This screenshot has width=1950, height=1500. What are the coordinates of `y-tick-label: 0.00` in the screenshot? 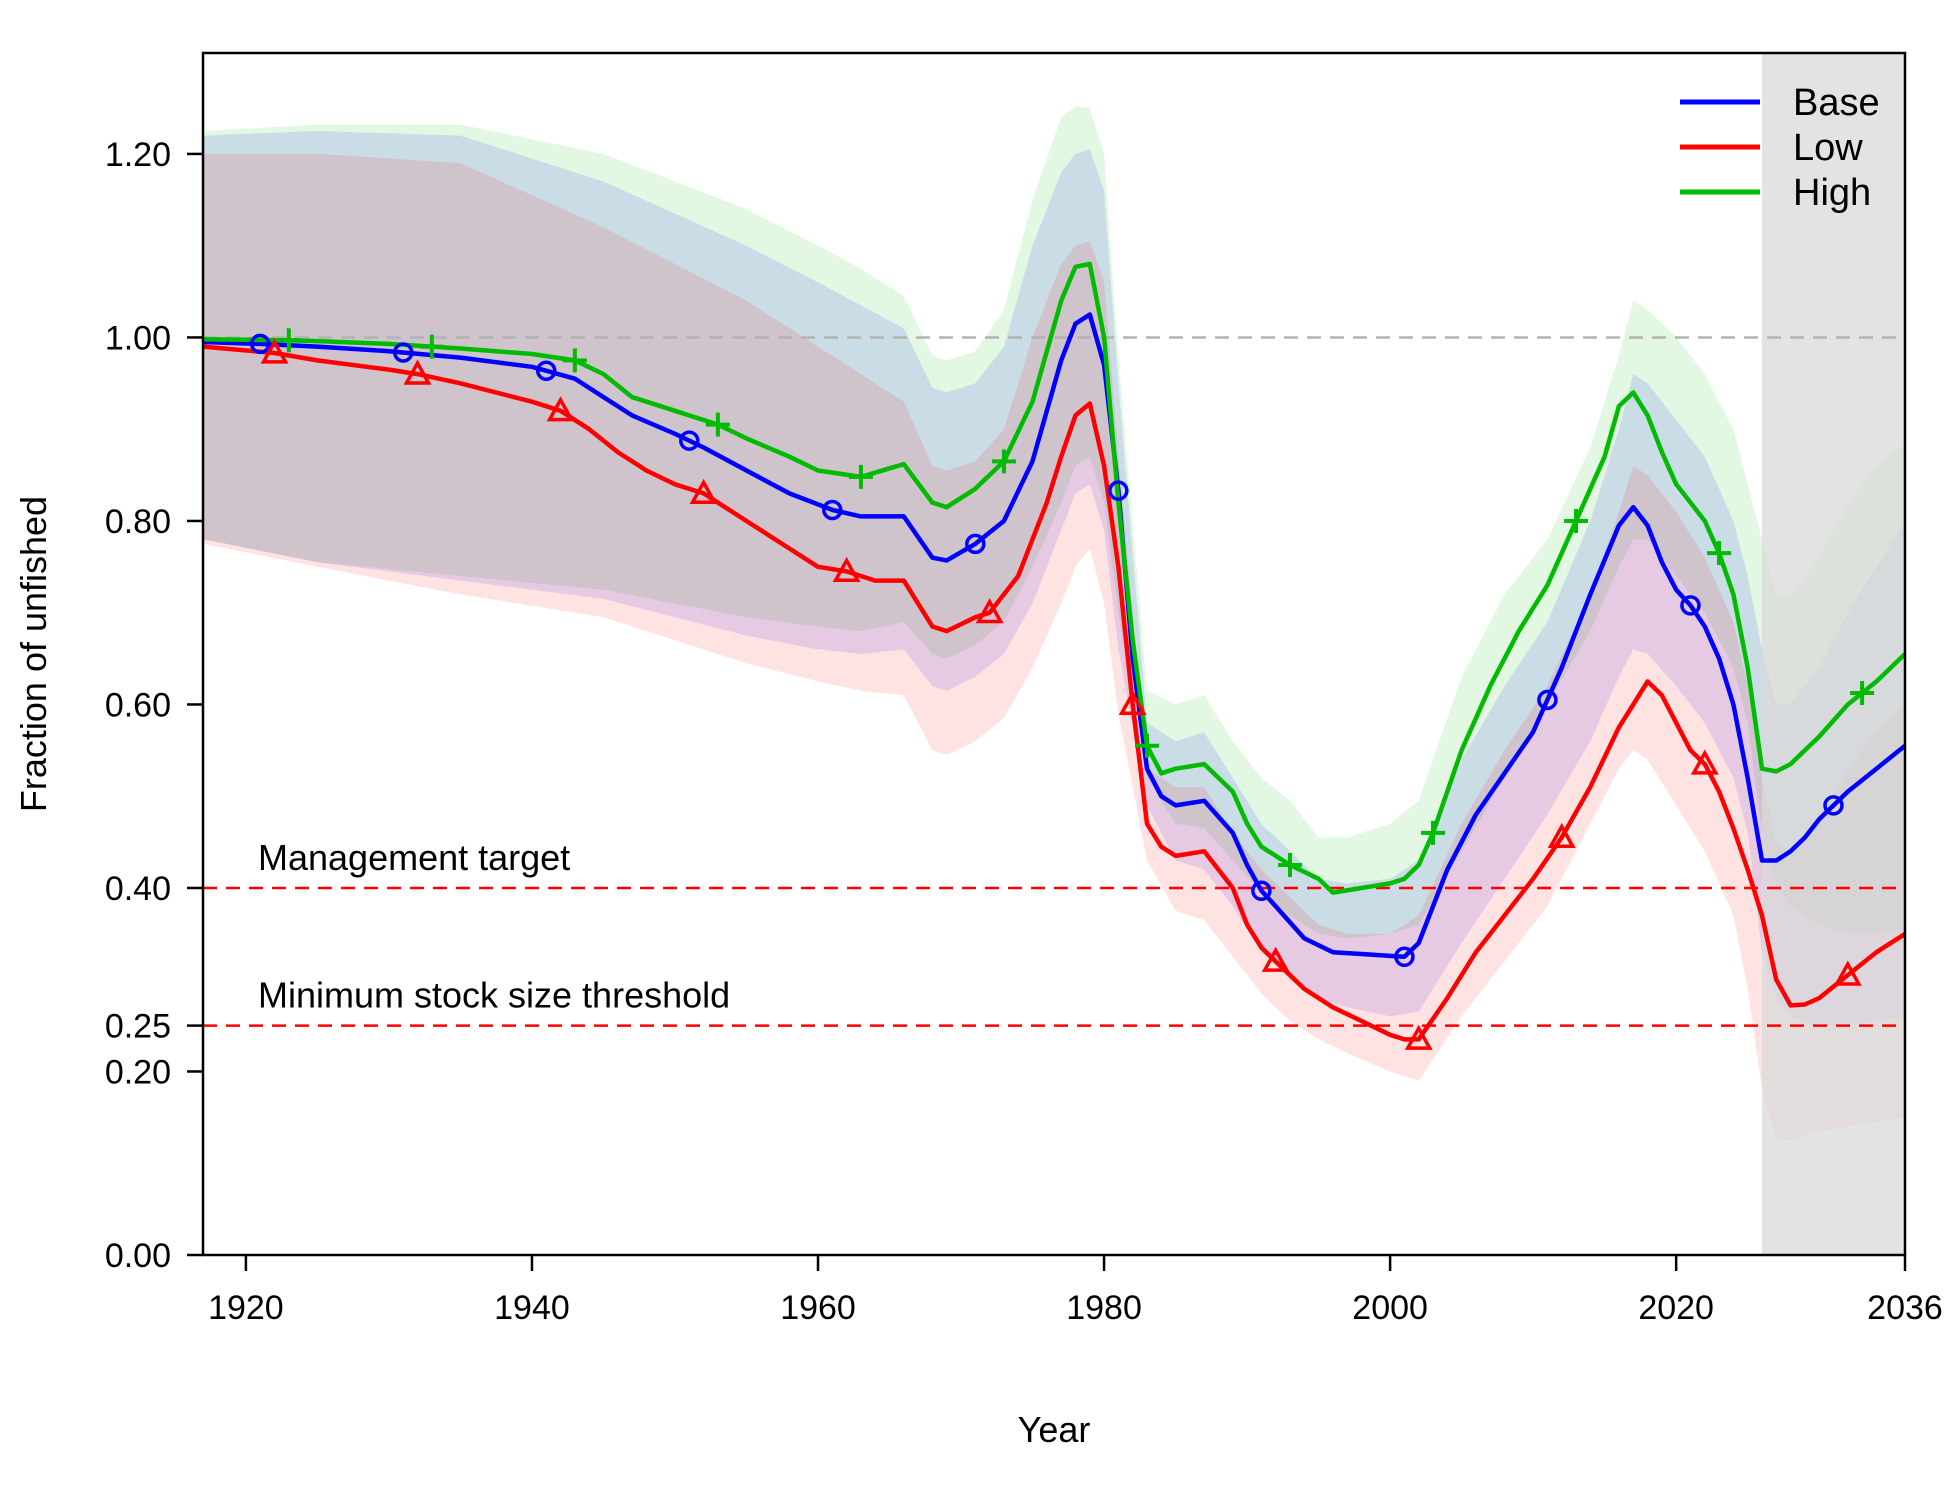 It's located at (138, 1256).